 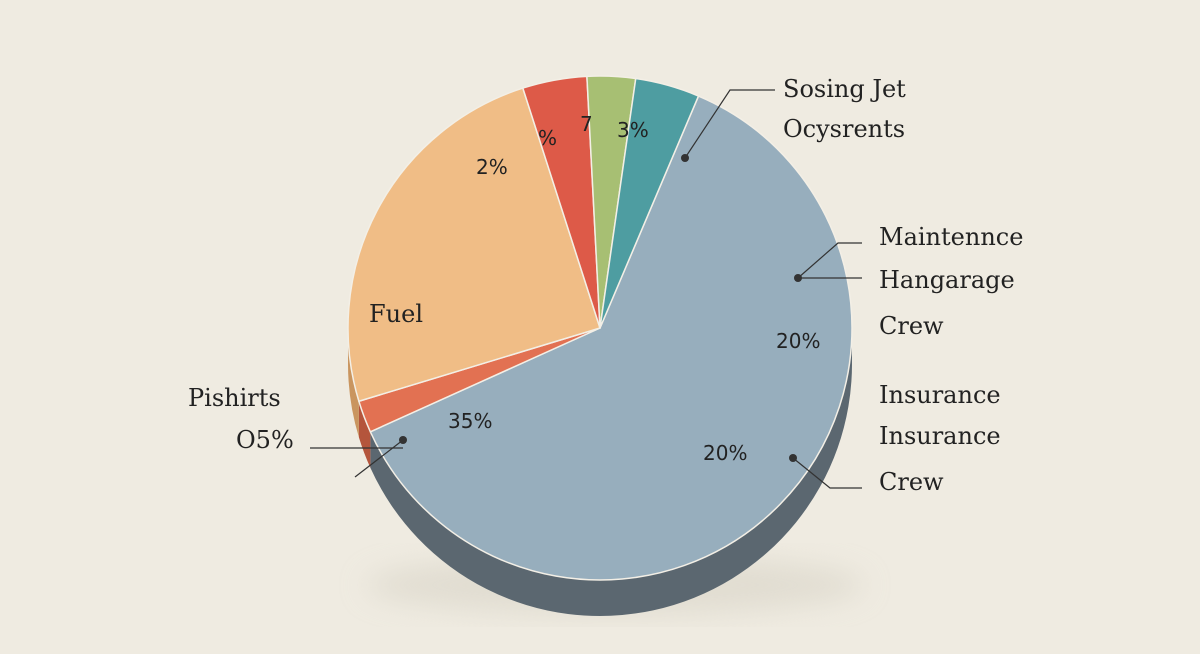 I want to click on leader-dot-top, so click(x=685, y=158).